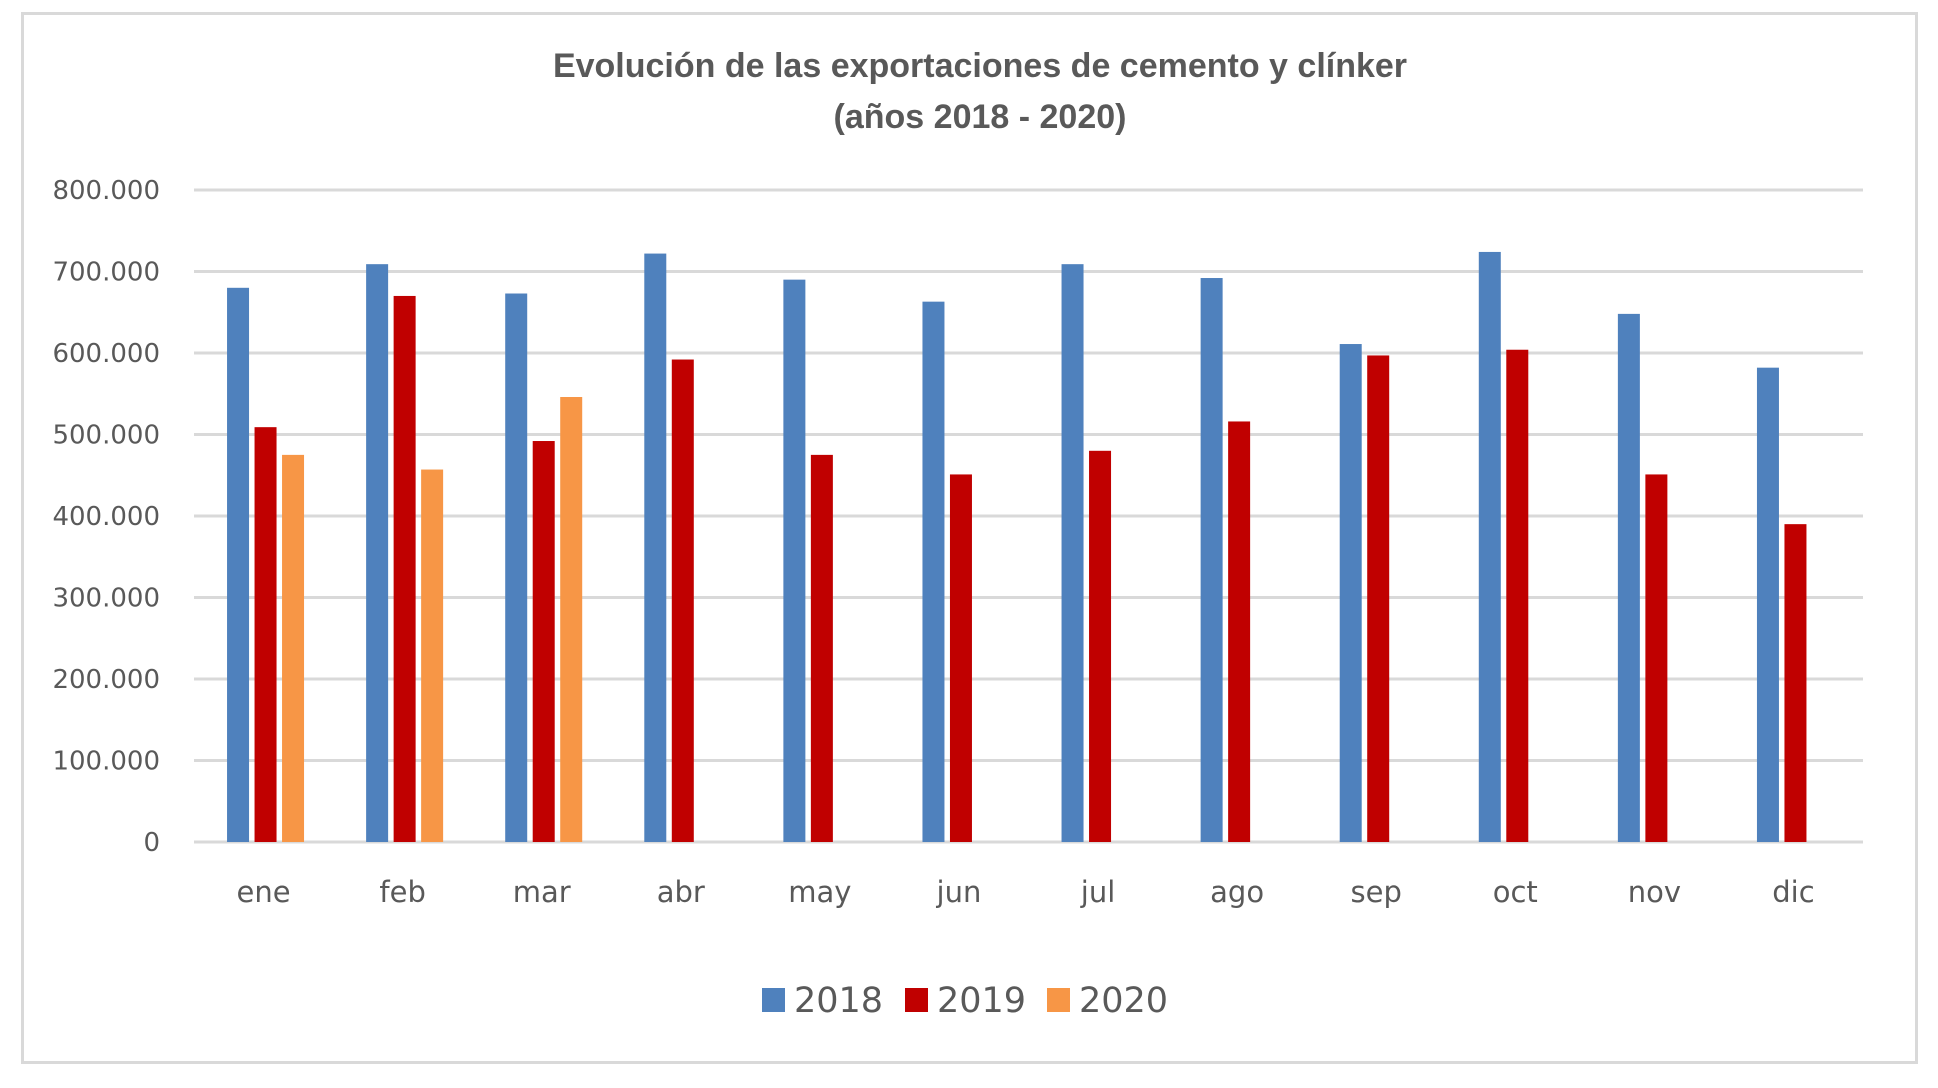 This screenshot has height=1088, width=1938. Describe the element at coordinates (1211, 560) in the screenshot. I see `bar-2018-ago` at that location.